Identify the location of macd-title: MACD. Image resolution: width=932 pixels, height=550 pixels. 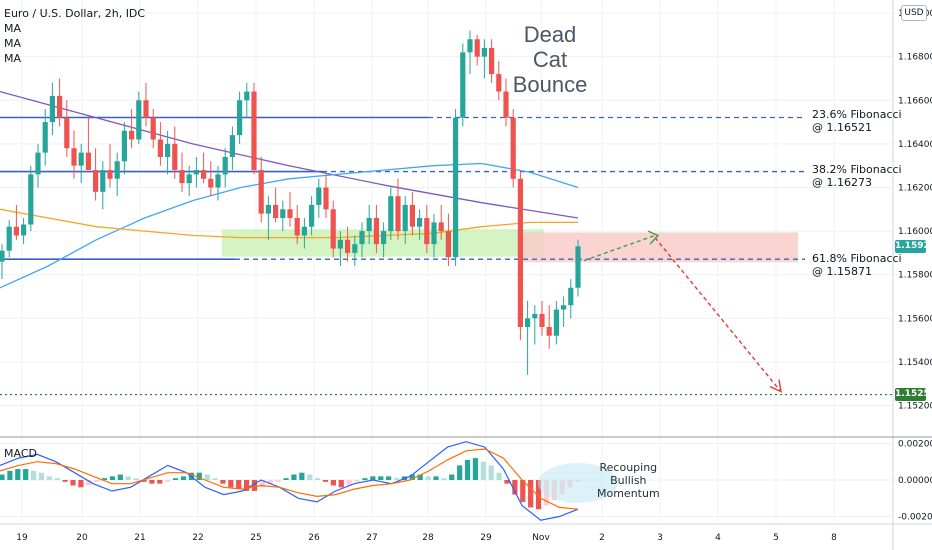
(20, 453).